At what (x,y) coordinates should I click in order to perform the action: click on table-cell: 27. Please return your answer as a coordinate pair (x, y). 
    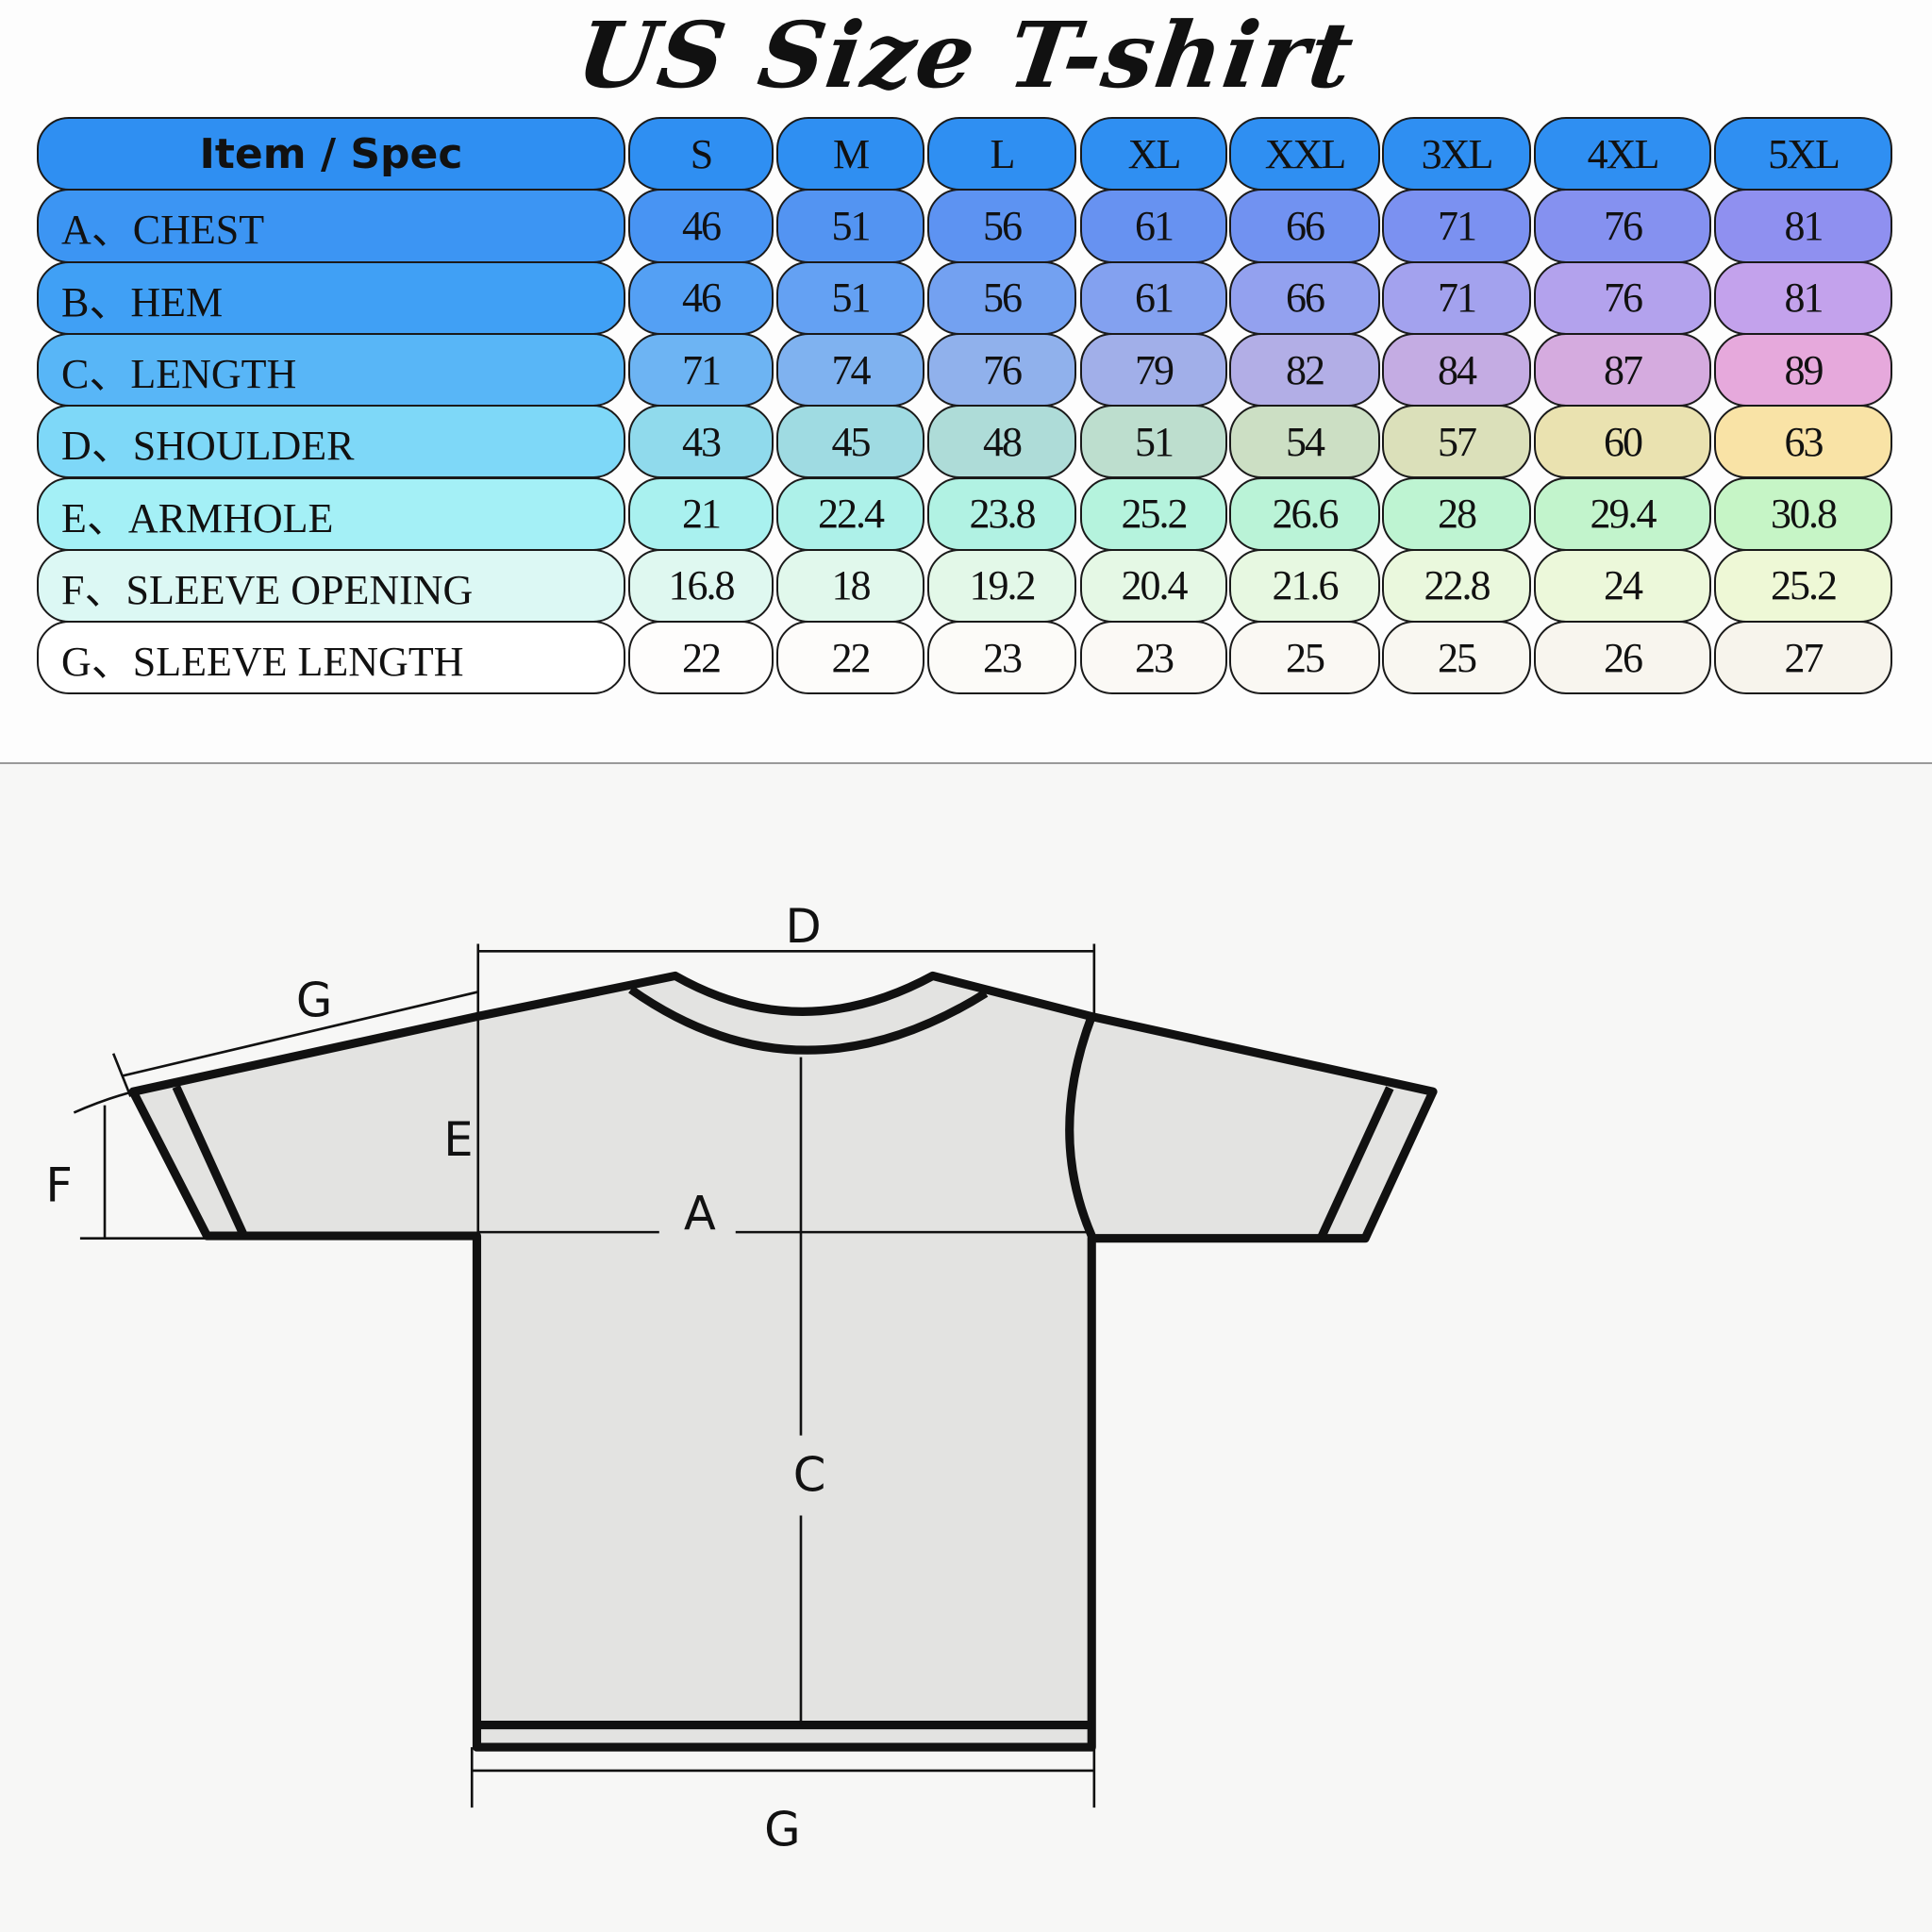
    Looking at the image, I should click on (1803, 658).